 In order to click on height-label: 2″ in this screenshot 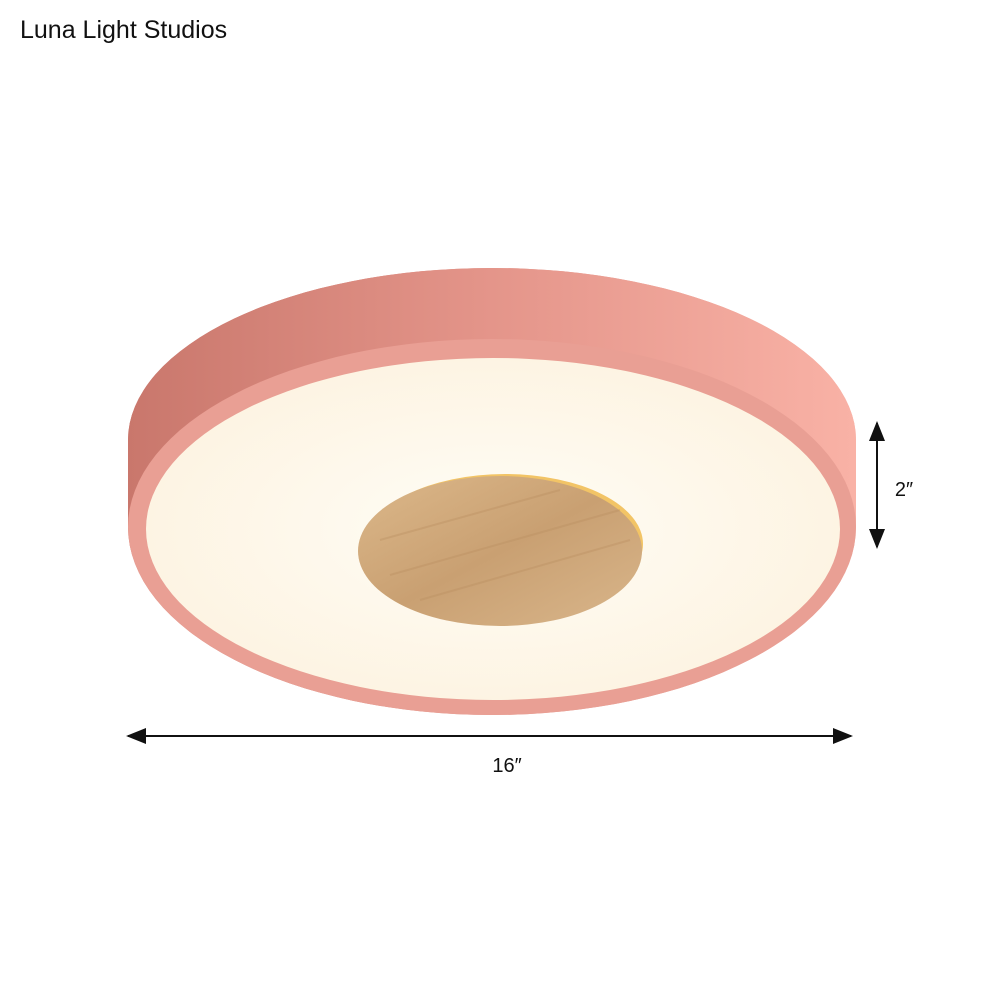, I will do `click(904, 490)`.